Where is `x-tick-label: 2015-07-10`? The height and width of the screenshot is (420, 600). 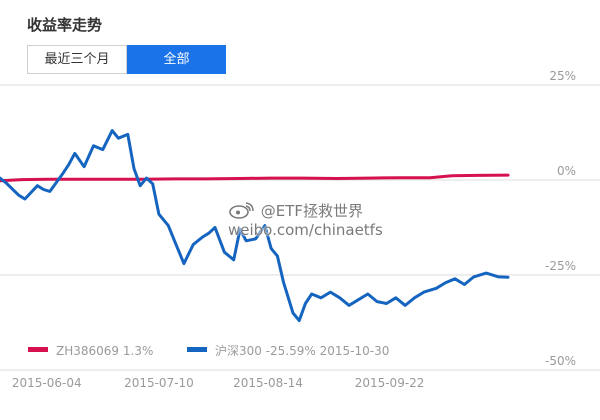
x-tick-label: 2015-07-10 is located at coordinates (159, 383).